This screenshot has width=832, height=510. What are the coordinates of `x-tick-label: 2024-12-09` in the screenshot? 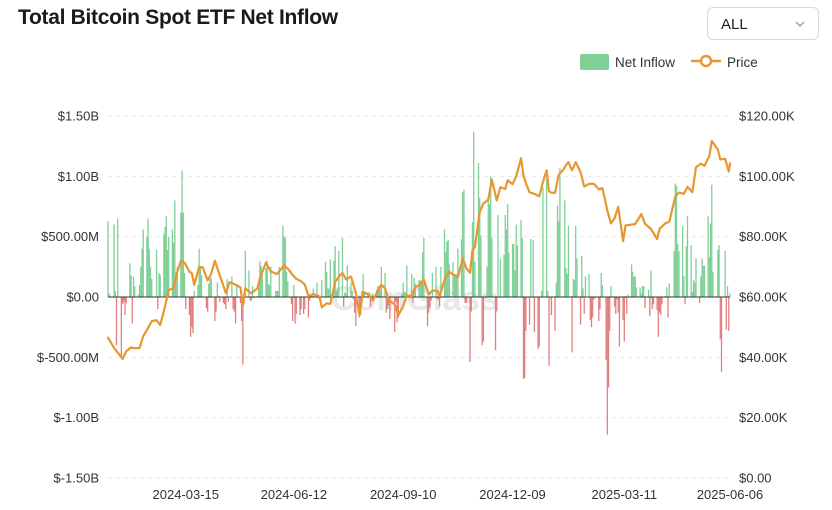 It's located at (512, 494).